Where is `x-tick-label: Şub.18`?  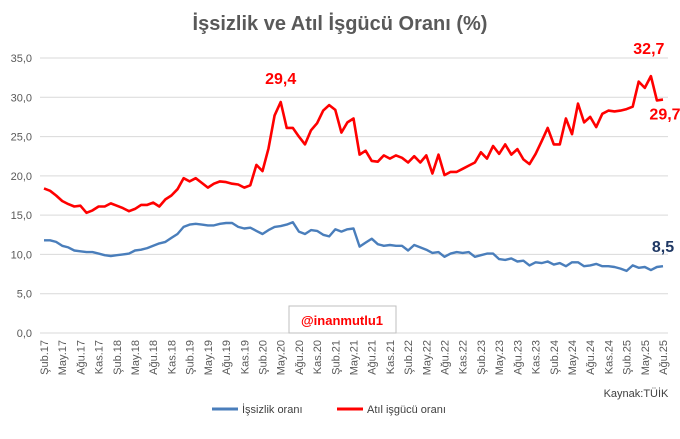 x-tick-label: Şub.18 is located at coordinates (118, 357).